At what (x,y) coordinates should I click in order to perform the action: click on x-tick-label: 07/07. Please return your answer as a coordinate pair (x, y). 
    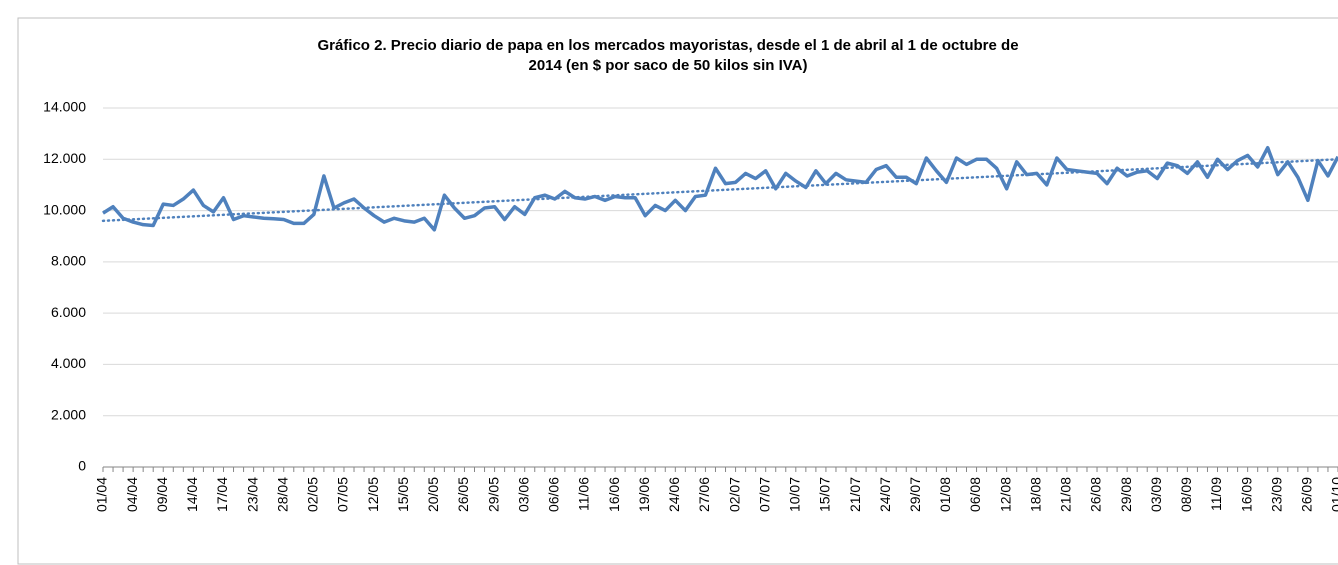
    Looking at the image, I should click on (764, 494).